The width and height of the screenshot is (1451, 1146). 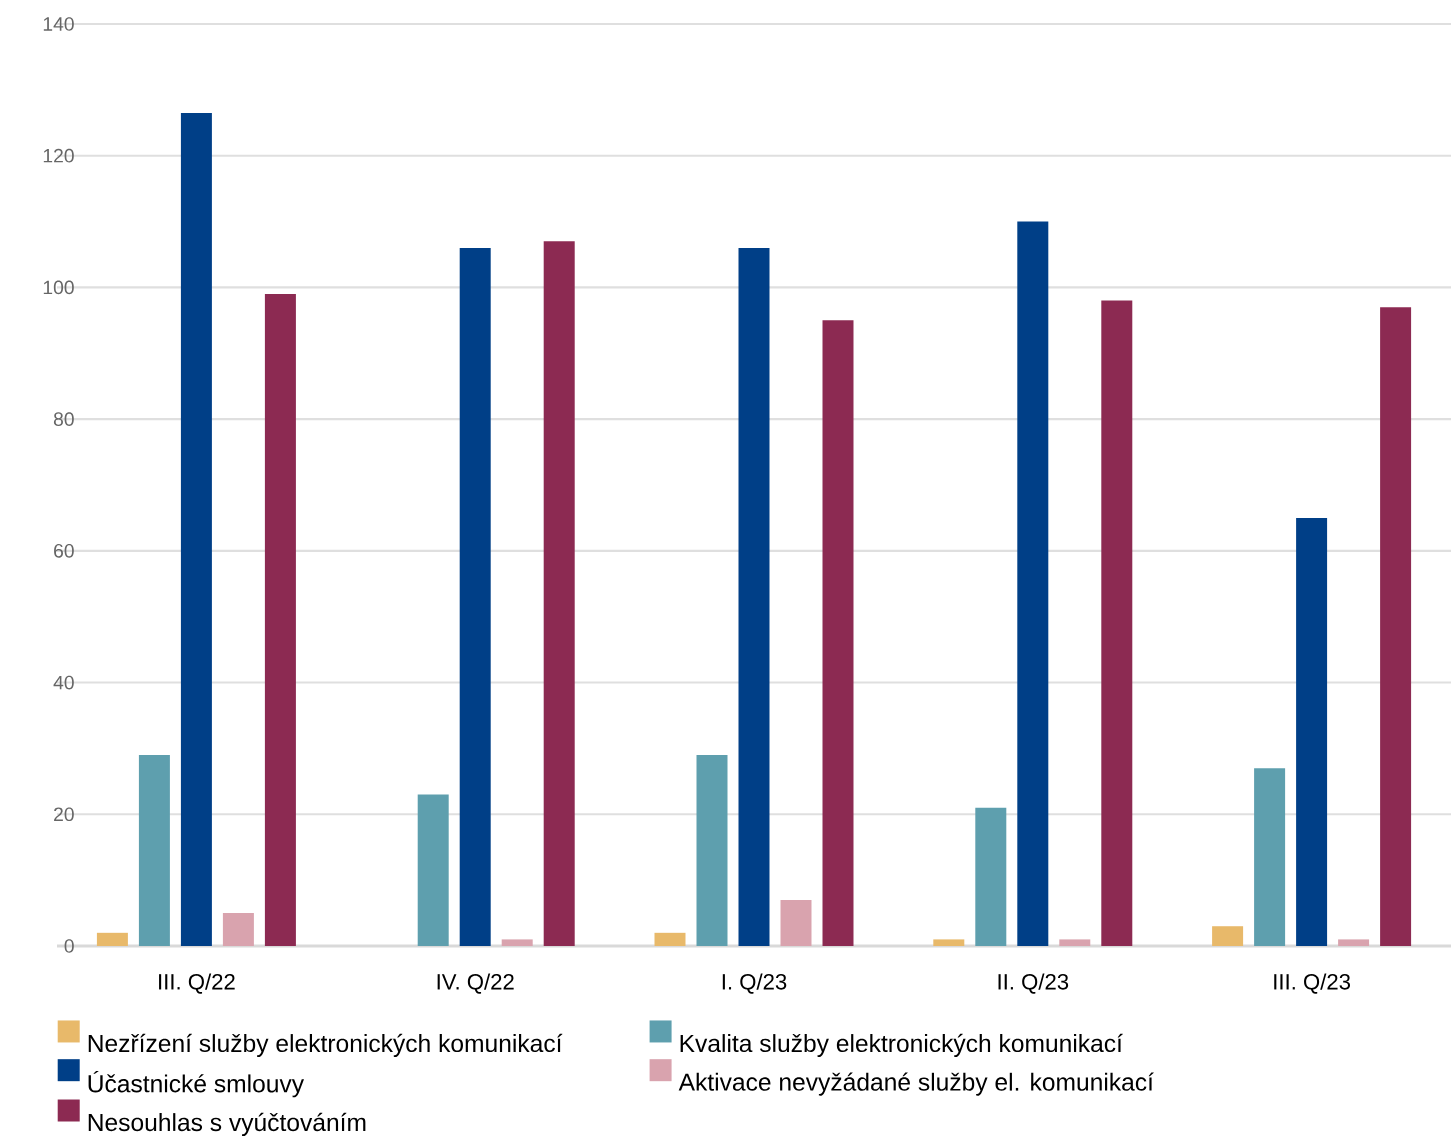 I want to click on y-tick-label: 0, so click(x=69, y=946).